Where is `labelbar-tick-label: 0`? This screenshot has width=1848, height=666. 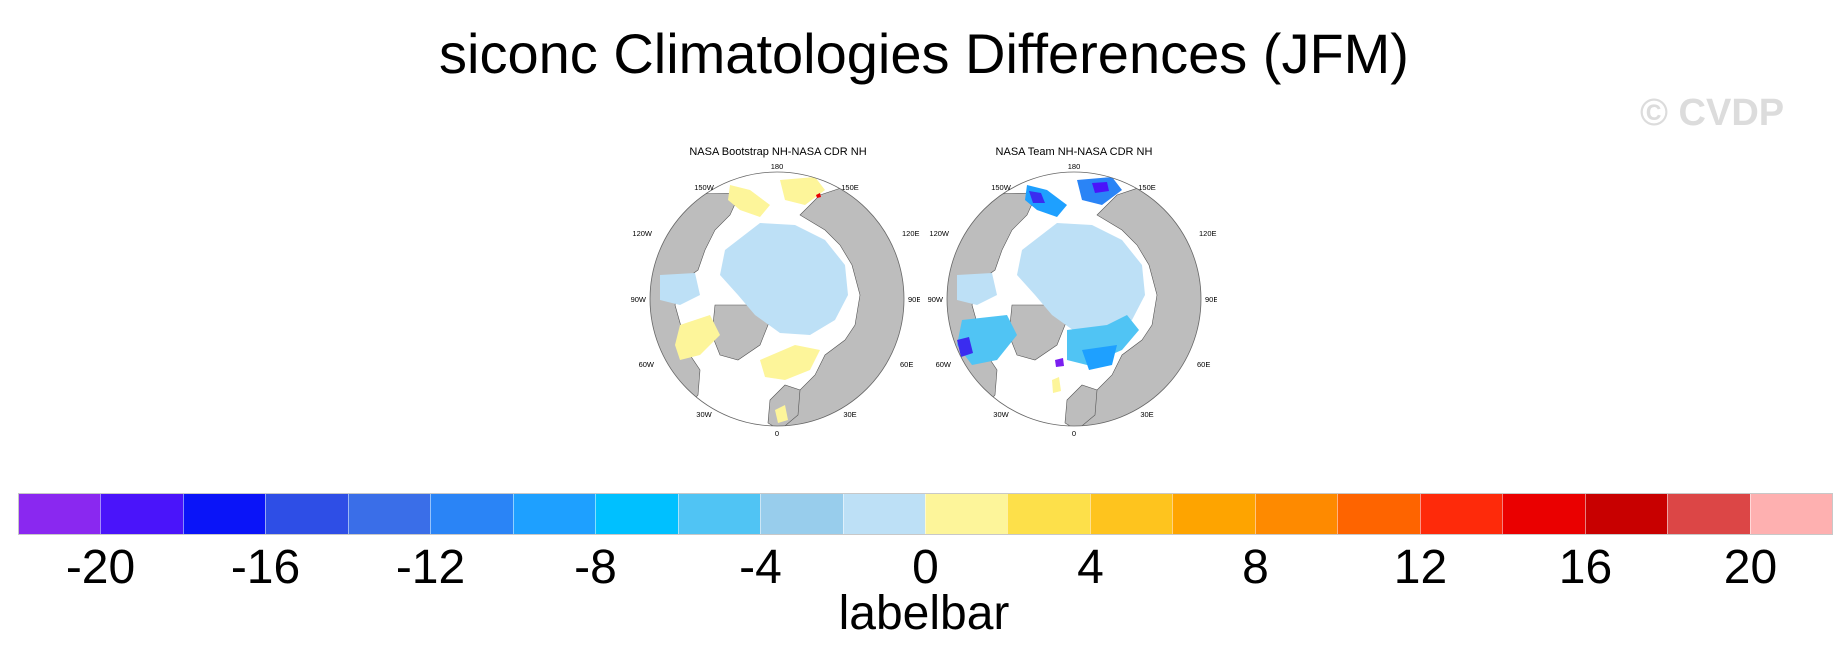 labelbar-tick-label: 0 is located at coordinates (925, 567).